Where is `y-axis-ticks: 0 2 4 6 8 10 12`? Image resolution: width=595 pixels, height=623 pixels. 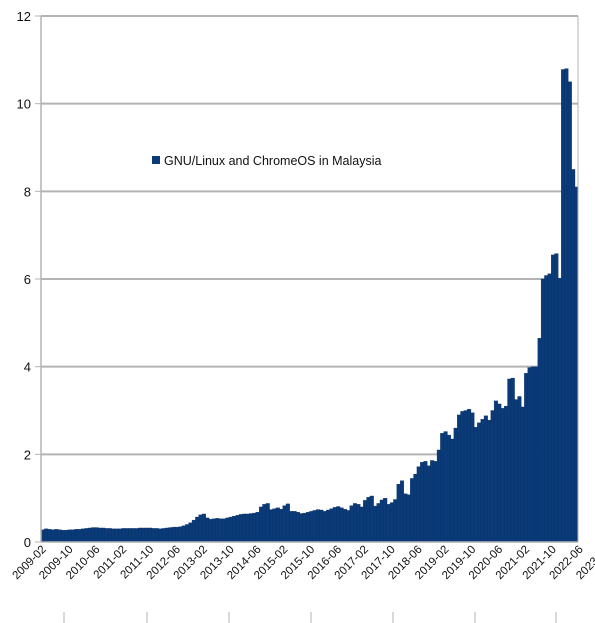 y-axis-ticks: 0 2 4 6 8 10 12 is located at coordinates (29, 279).